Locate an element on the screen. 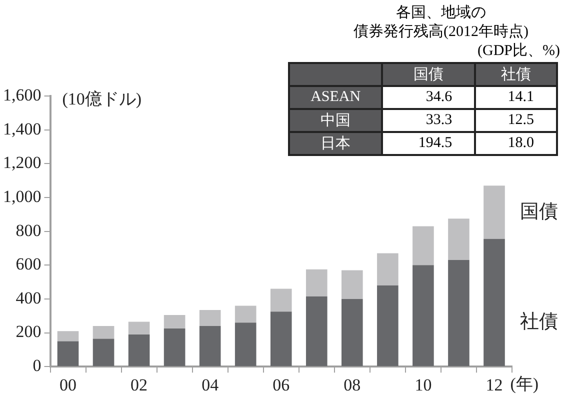  y-tick-label: 1,600 is located at coordinates (22, 94).